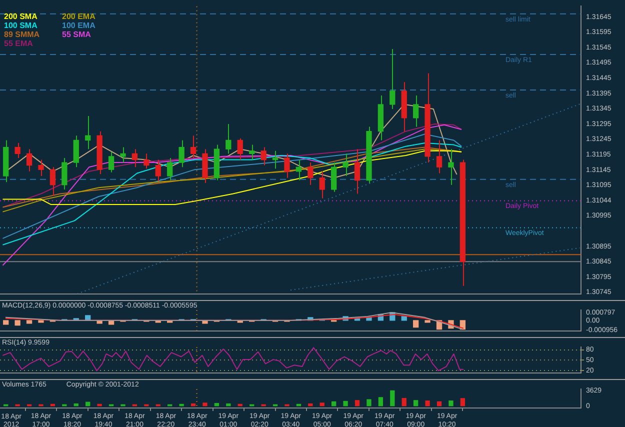 The width and height of the screenshot is (625, 427). What do you see at coordinates (19, 43) in the screenshot?
I see `text: 55 EMA` at bounding box center [19, 43].